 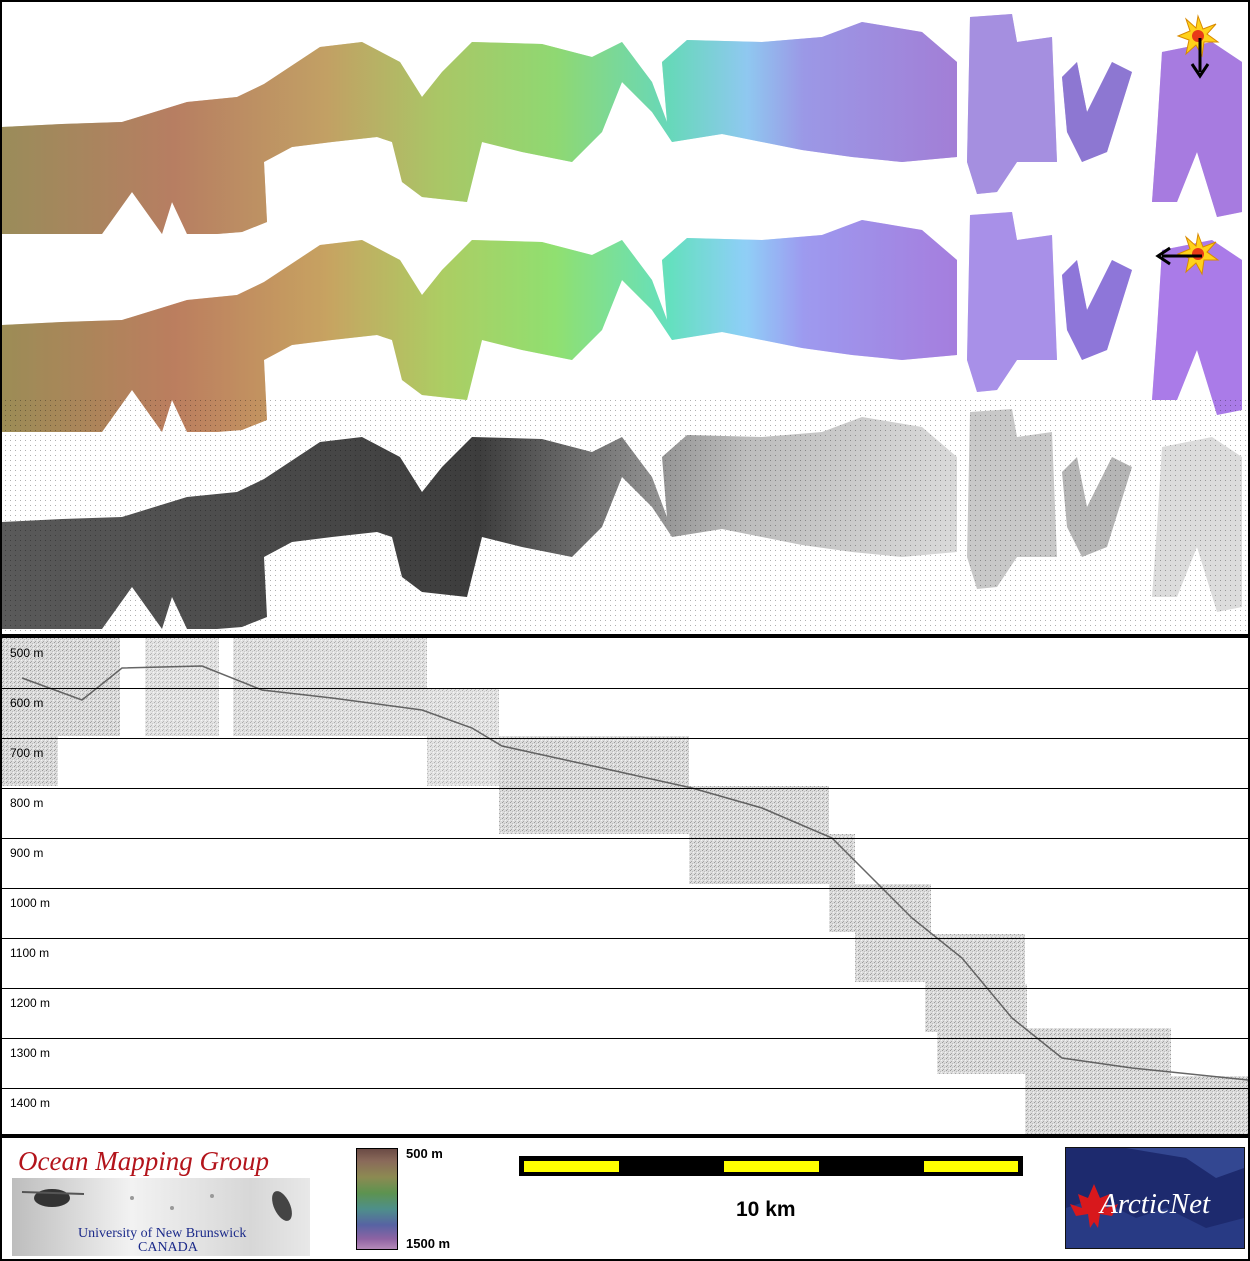 I want to click on omg-country: CANADA, so click(x=168, y=1247).